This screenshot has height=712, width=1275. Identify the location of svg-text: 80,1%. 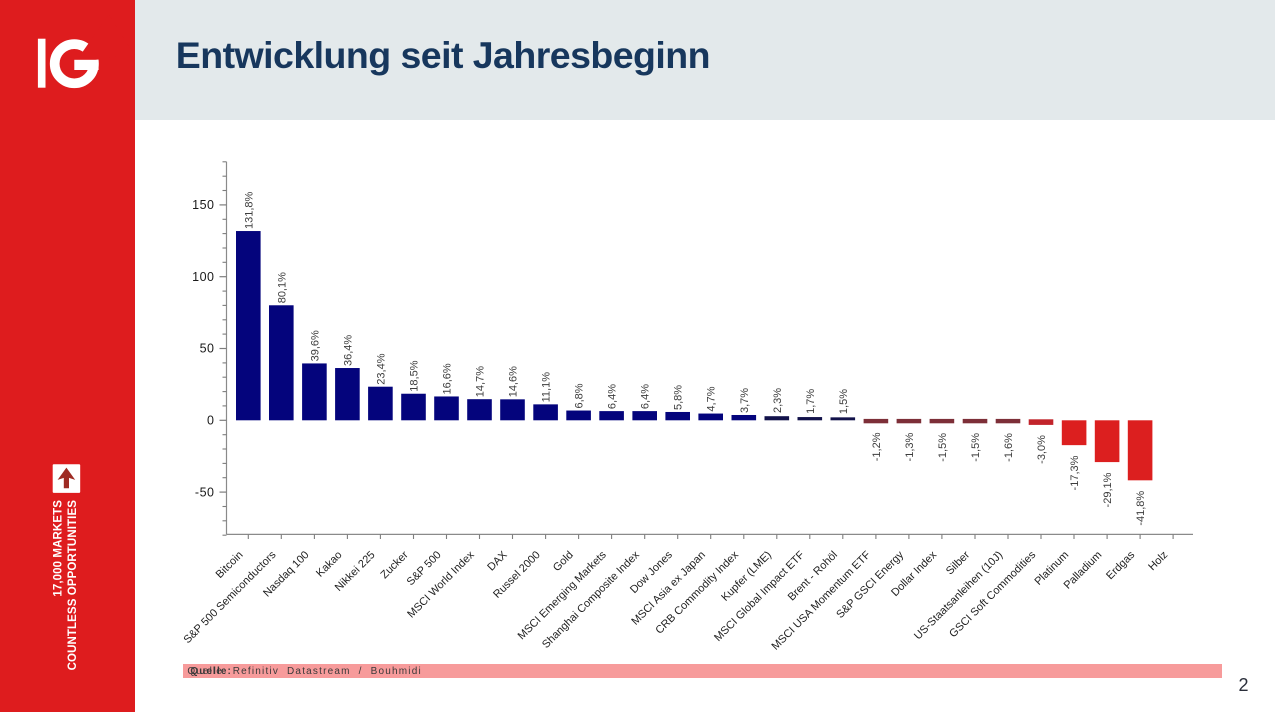
(282, 287).